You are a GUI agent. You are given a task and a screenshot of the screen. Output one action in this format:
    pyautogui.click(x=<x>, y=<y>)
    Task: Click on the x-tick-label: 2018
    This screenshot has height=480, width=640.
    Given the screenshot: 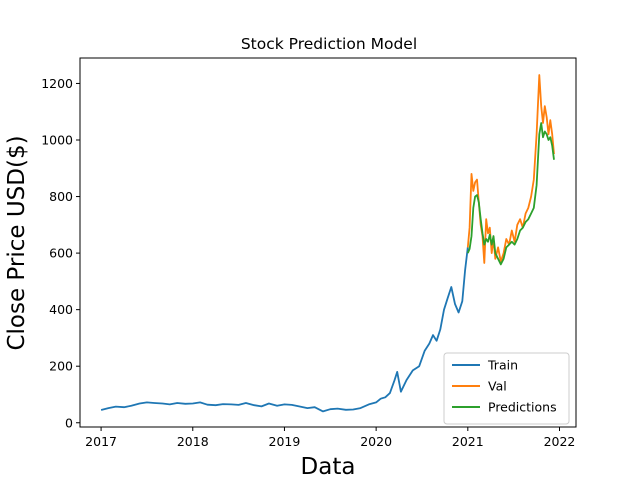 What is the action you would take?
    pyautogui.click(x=193, y=441)
    